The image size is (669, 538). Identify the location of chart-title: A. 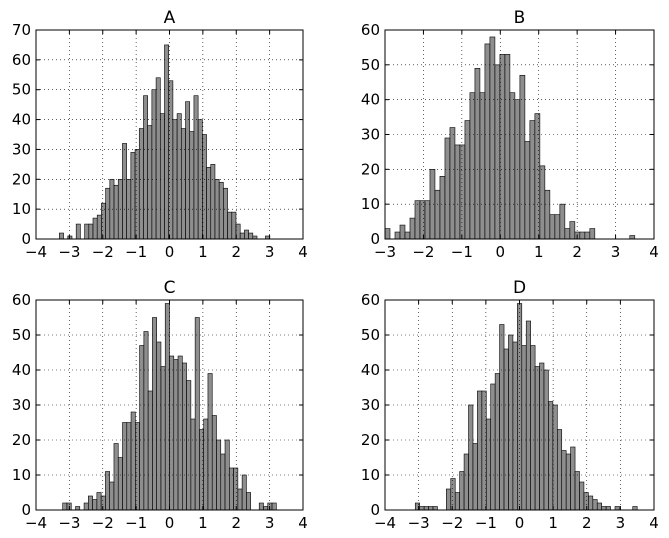
(170, 18).